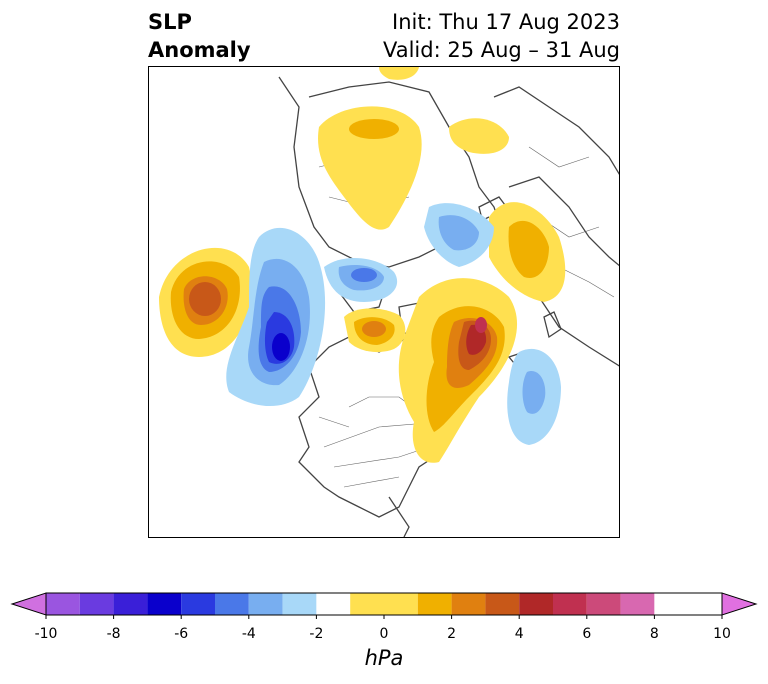 This screenshot has width=768, height=684. Describe the element at coordinates (739, 604) in the screenshot. I see `colorbar-over-arrow` at that location.